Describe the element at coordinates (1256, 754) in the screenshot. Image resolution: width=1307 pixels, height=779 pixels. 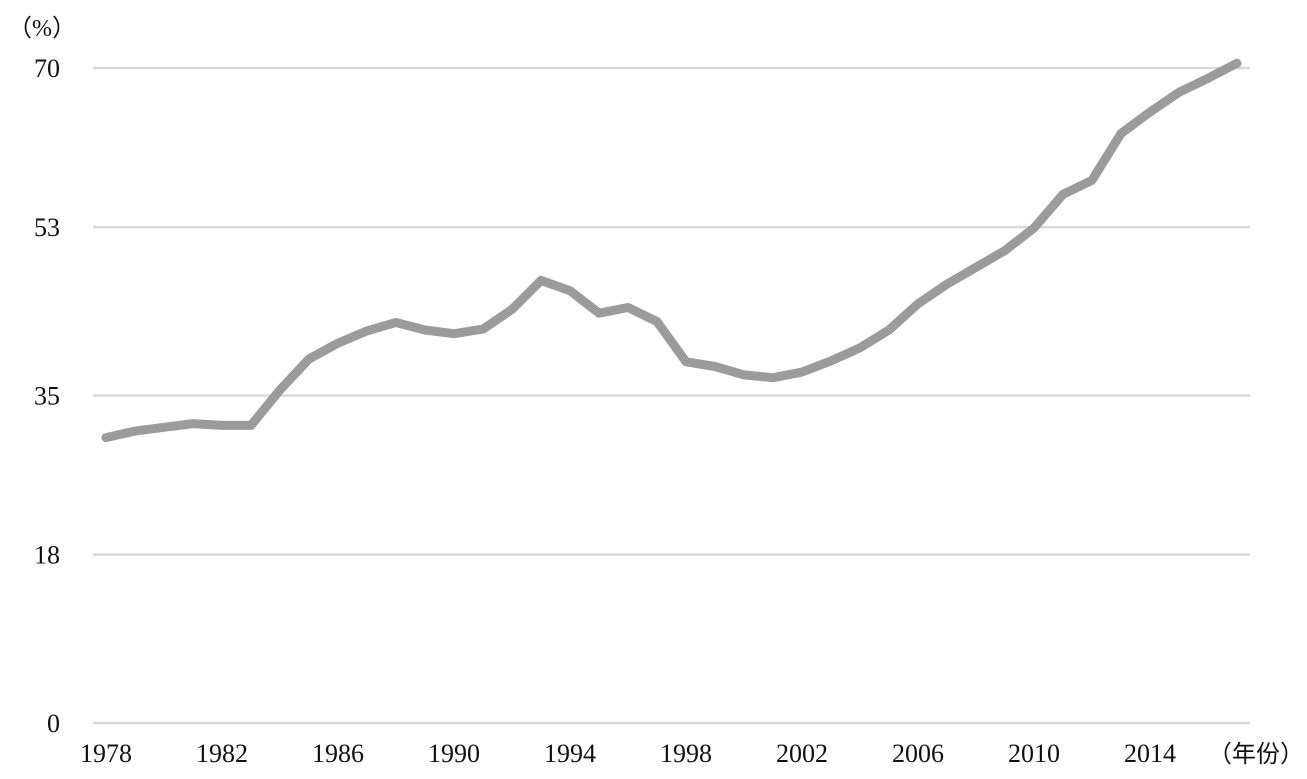
I see `x-axis-unit-label: （年份）` at that location.